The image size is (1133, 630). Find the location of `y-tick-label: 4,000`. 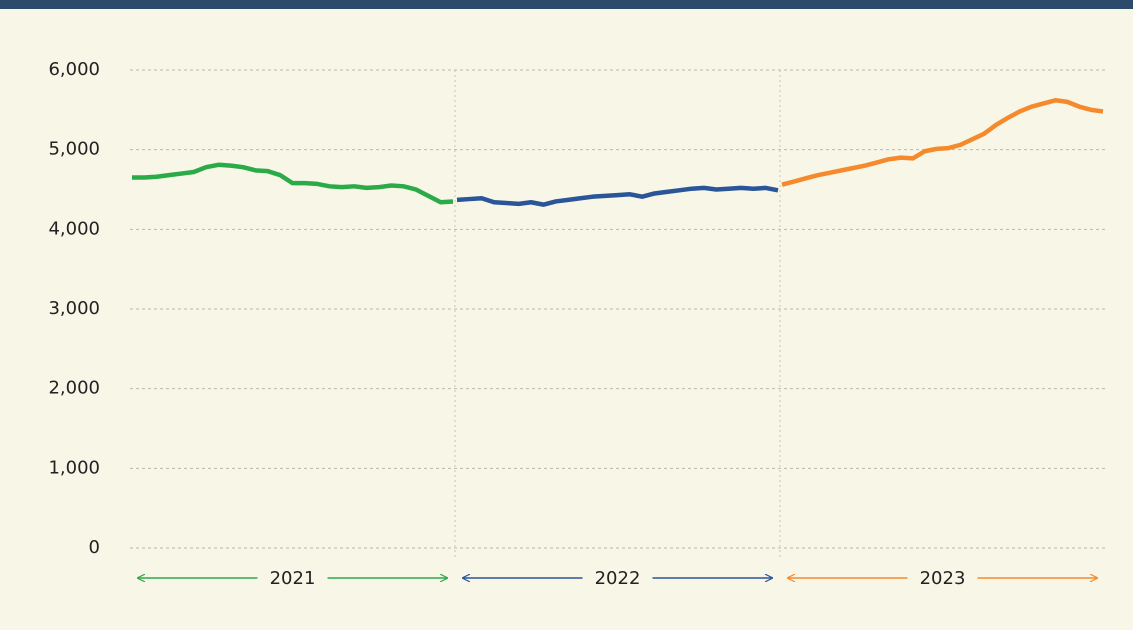

y-tick-label: 4,000 is located at coordinates (74, 228).